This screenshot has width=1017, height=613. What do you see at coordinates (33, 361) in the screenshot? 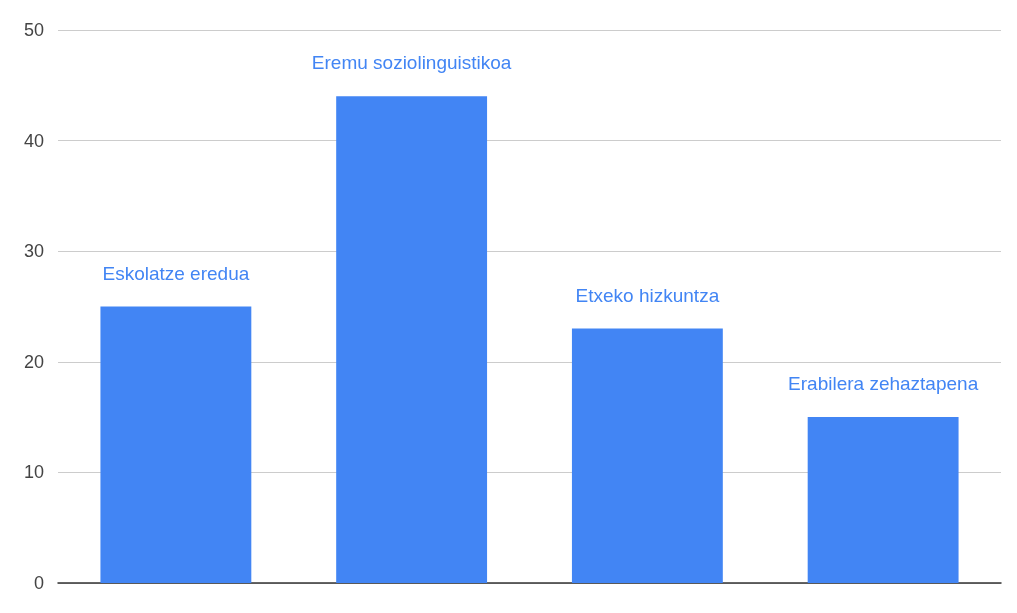
I see `y-tick-label: 20` at bounding box center [33, 361].